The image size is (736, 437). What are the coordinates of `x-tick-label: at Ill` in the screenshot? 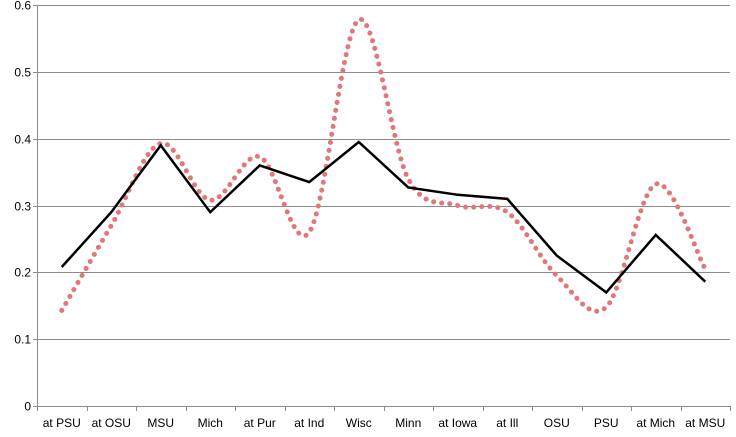 It's located at (507, 423).